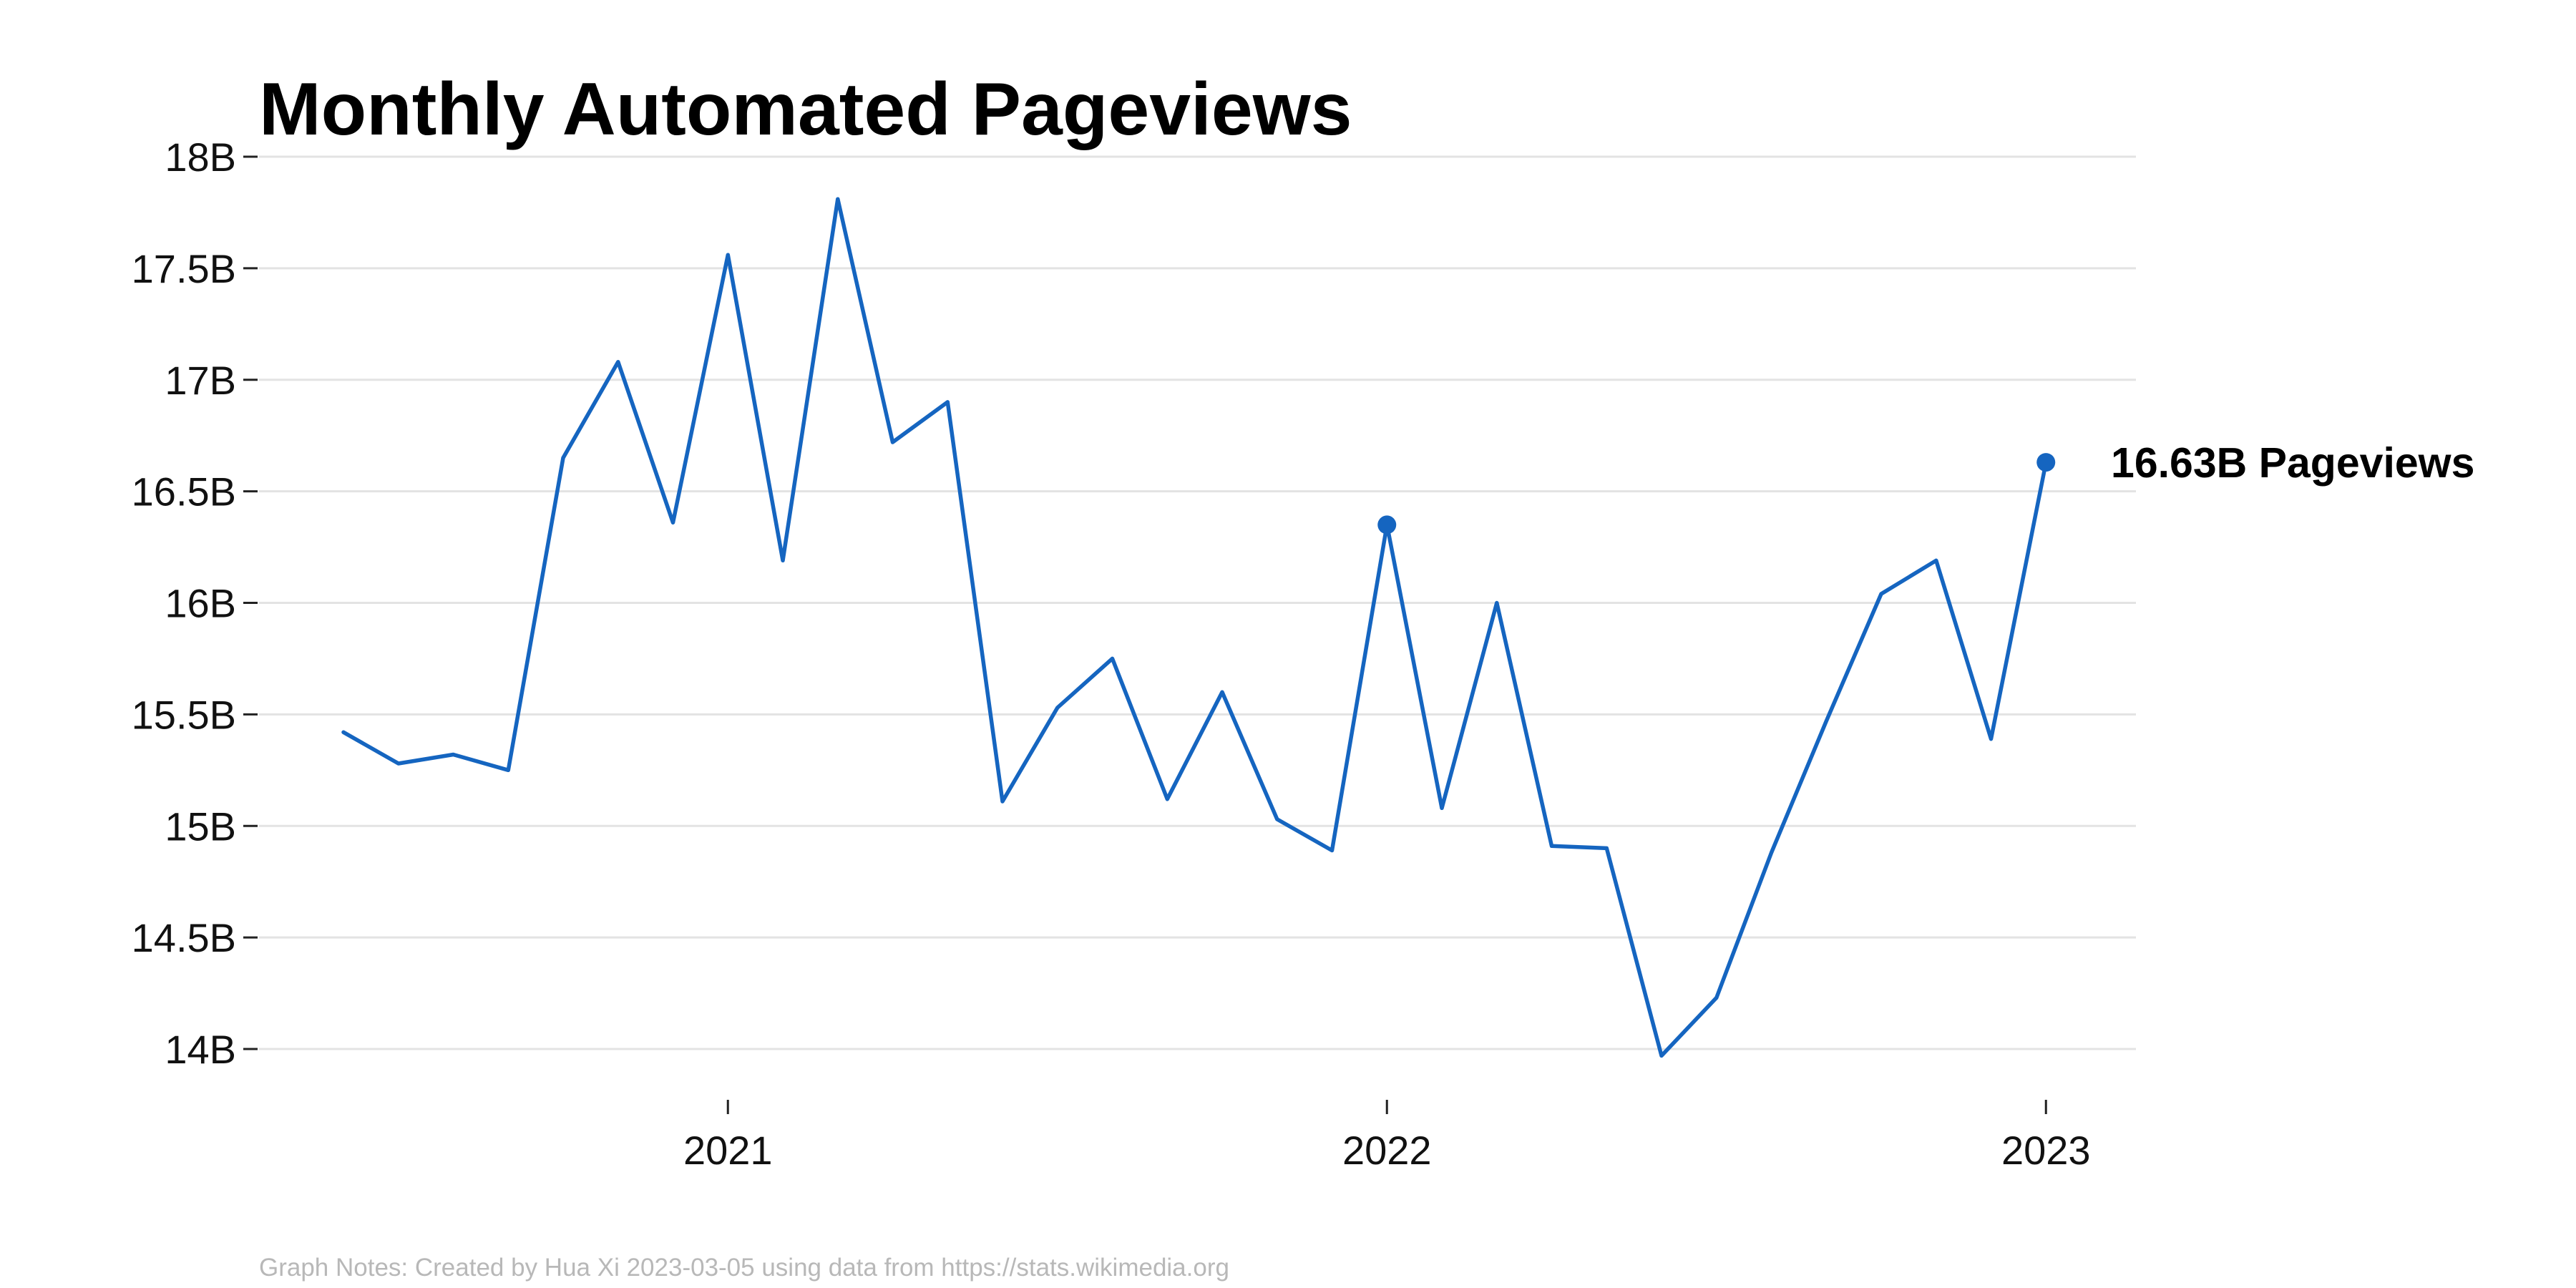 This screenshot has width=2576, height=1288. I want to click on y-tick-label: 16.5B, so click(184, 491).